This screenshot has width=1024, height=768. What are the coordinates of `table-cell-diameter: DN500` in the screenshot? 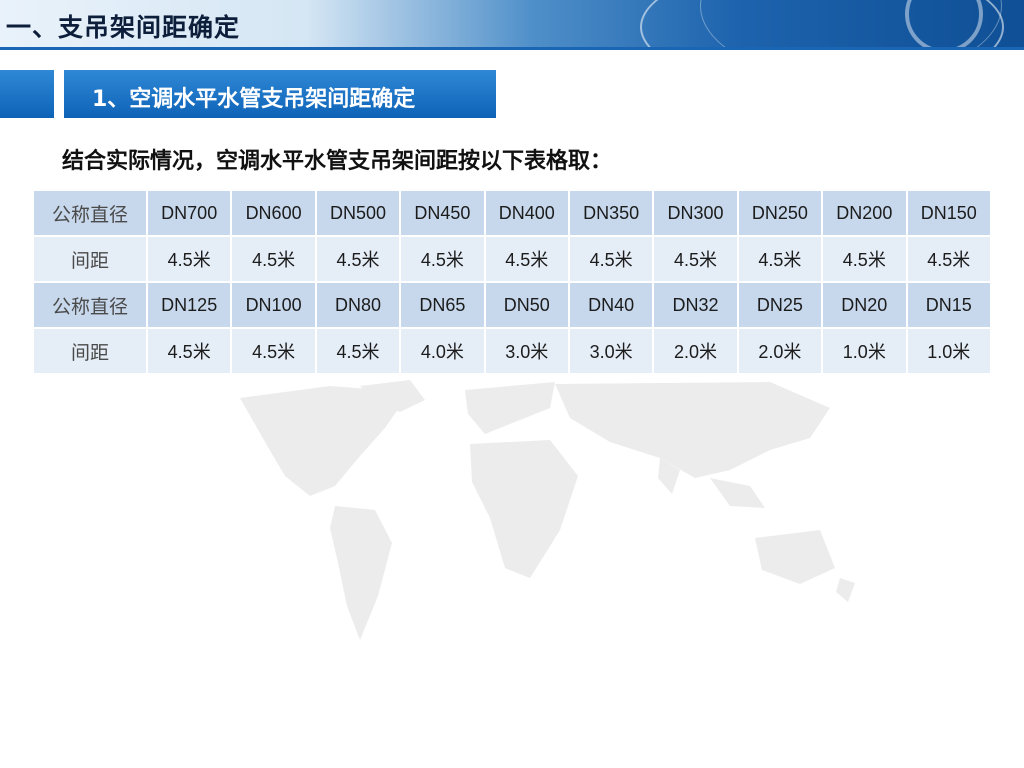 It's located at (358, 213).